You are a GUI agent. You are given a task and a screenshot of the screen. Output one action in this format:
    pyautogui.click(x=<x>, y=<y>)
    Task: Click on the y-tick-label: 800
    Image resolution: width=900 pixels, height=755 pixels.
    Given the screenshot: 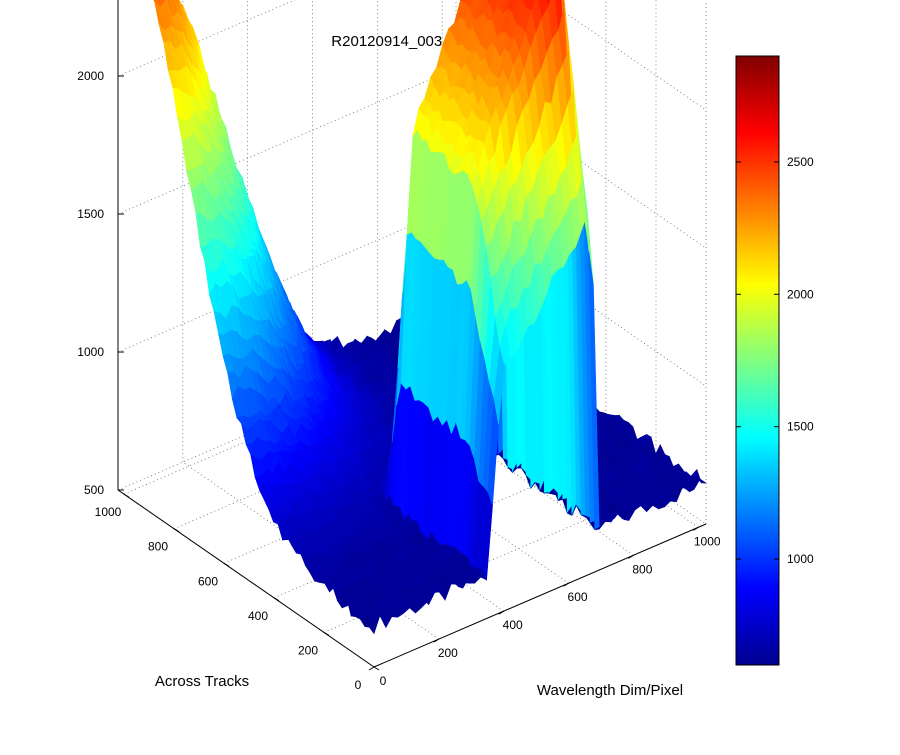 What is the action you would take?
    pyautogui.click(x=158, y=547)
    